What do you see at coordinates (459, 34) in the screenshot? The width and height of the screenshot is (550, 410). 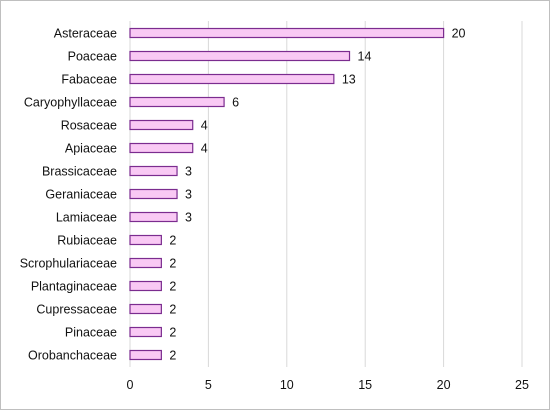 I see `data-label: 20` at bounding box center [459, 34].